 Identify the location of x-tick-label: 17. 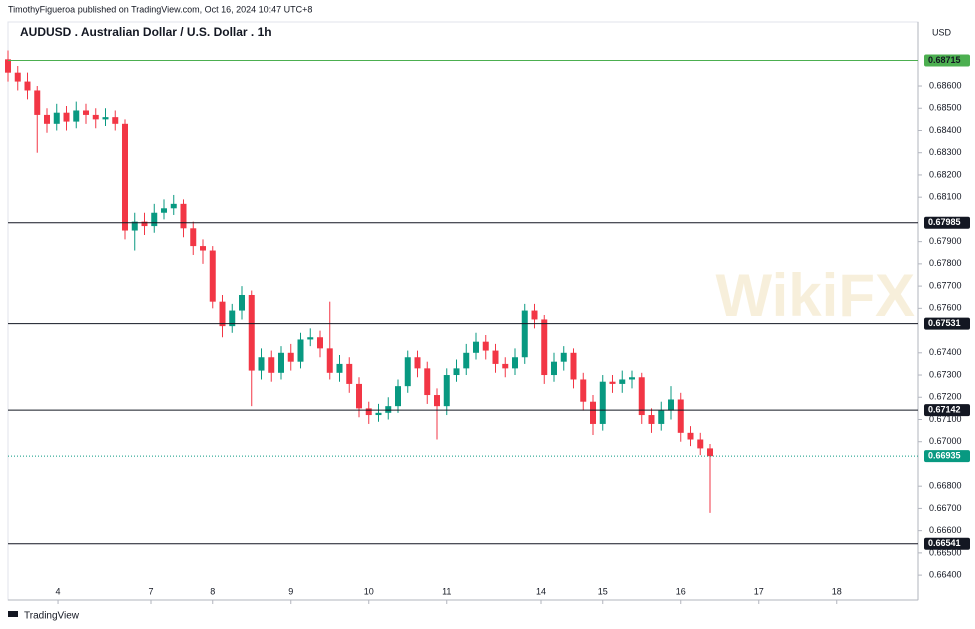
(759, 591).